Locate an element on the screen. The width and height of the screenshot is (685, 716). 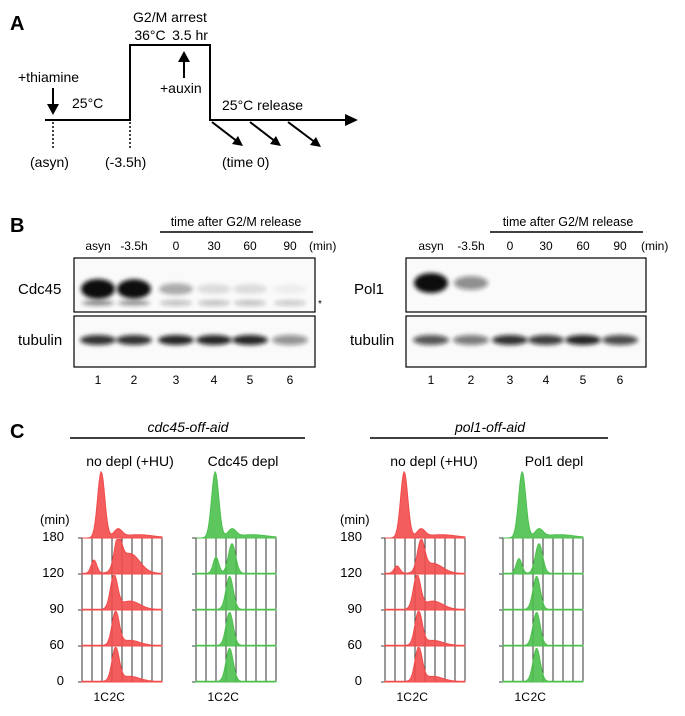
temp-36-label: 36°C is located at coordinates (149, 35).